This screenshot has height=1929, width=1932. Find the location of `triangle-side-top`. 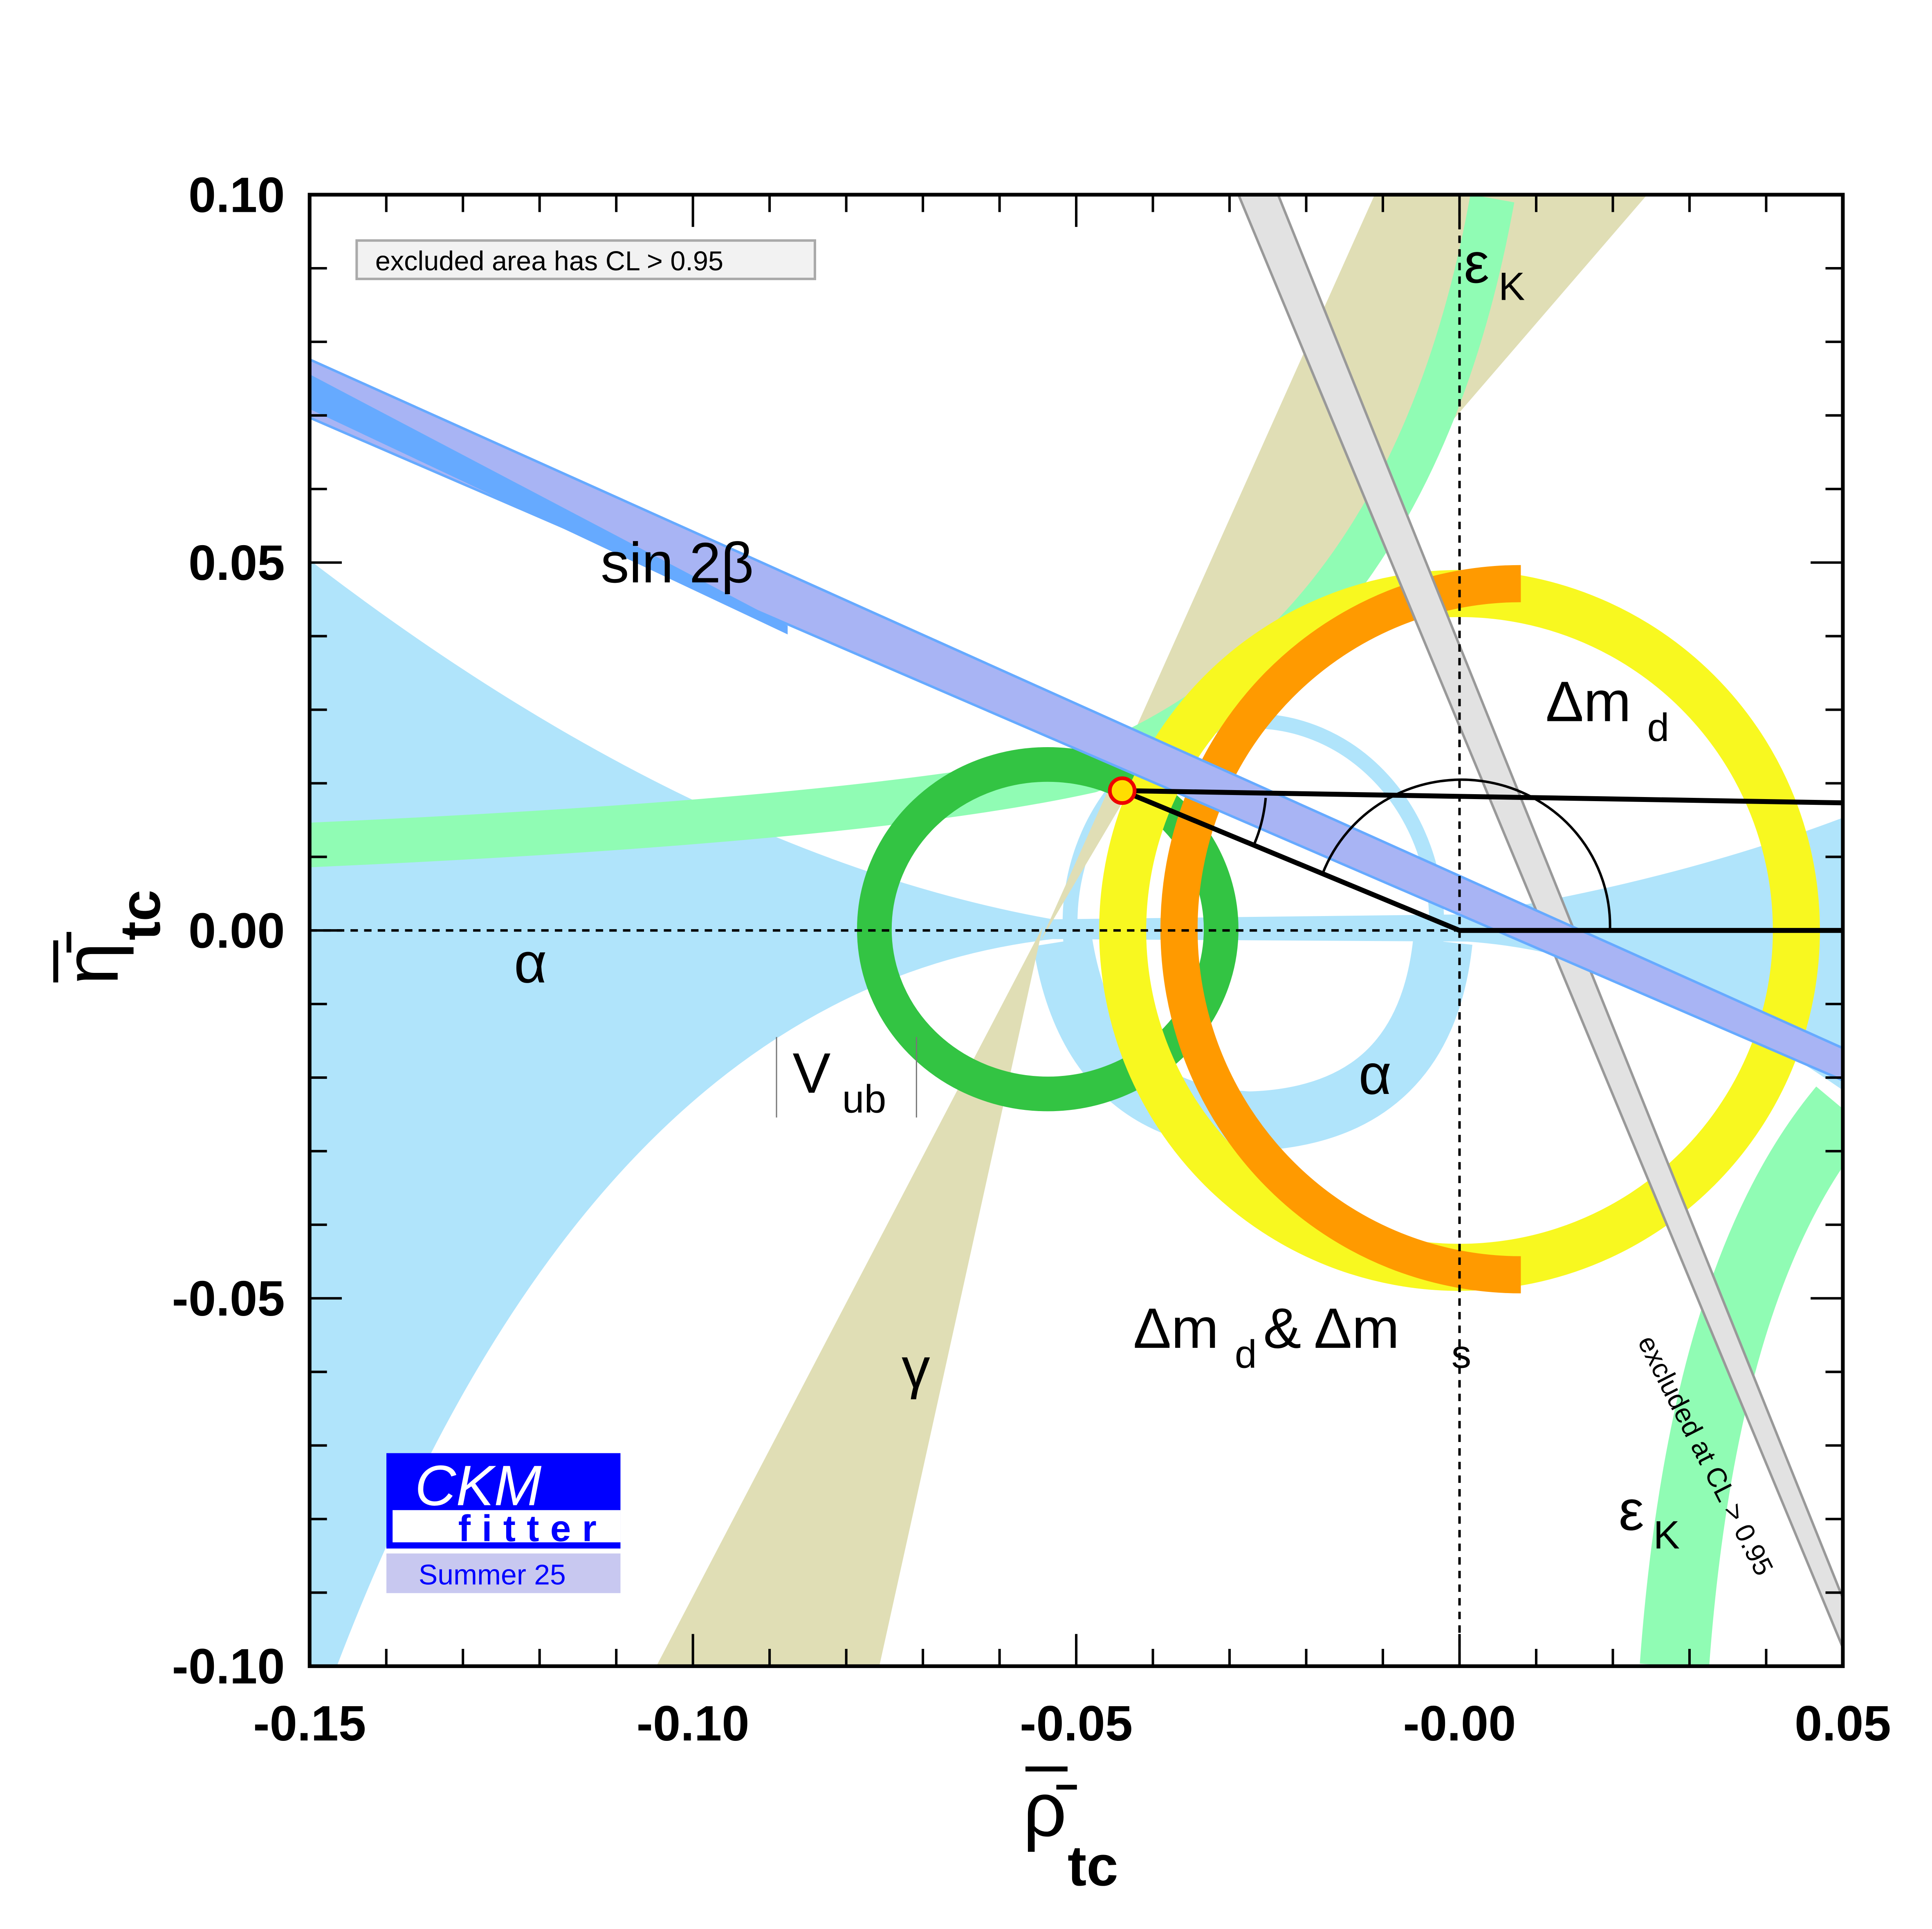

triangle-side-top is located at coordinates (1482, 797).